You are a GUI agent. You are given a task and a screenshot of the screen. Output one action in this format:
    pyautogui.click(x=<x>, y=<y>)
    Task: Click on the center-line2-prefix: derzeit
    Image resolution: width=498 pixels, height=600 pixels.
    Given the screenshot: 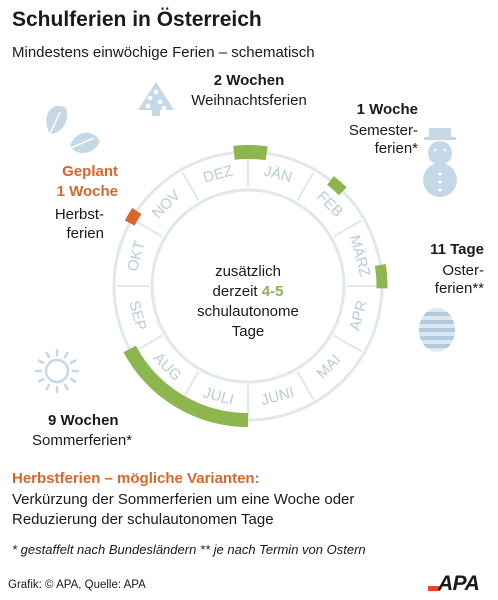 What is the action you would take?
    pyautogui.click(x=235, y=291)
    